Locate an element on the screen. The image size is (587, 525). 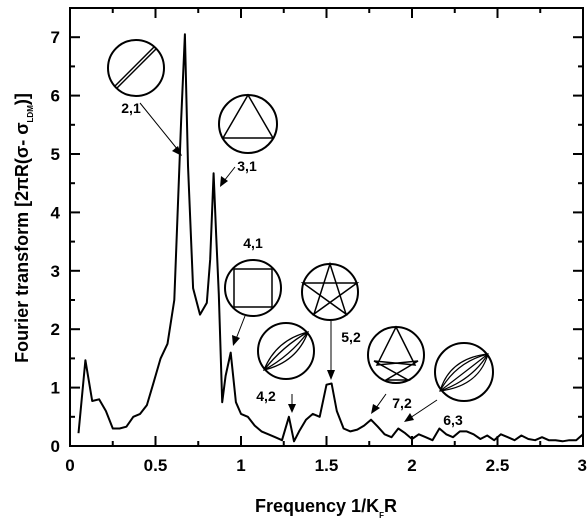
y-tick-label: 0 is located at coordinates (55, 446).